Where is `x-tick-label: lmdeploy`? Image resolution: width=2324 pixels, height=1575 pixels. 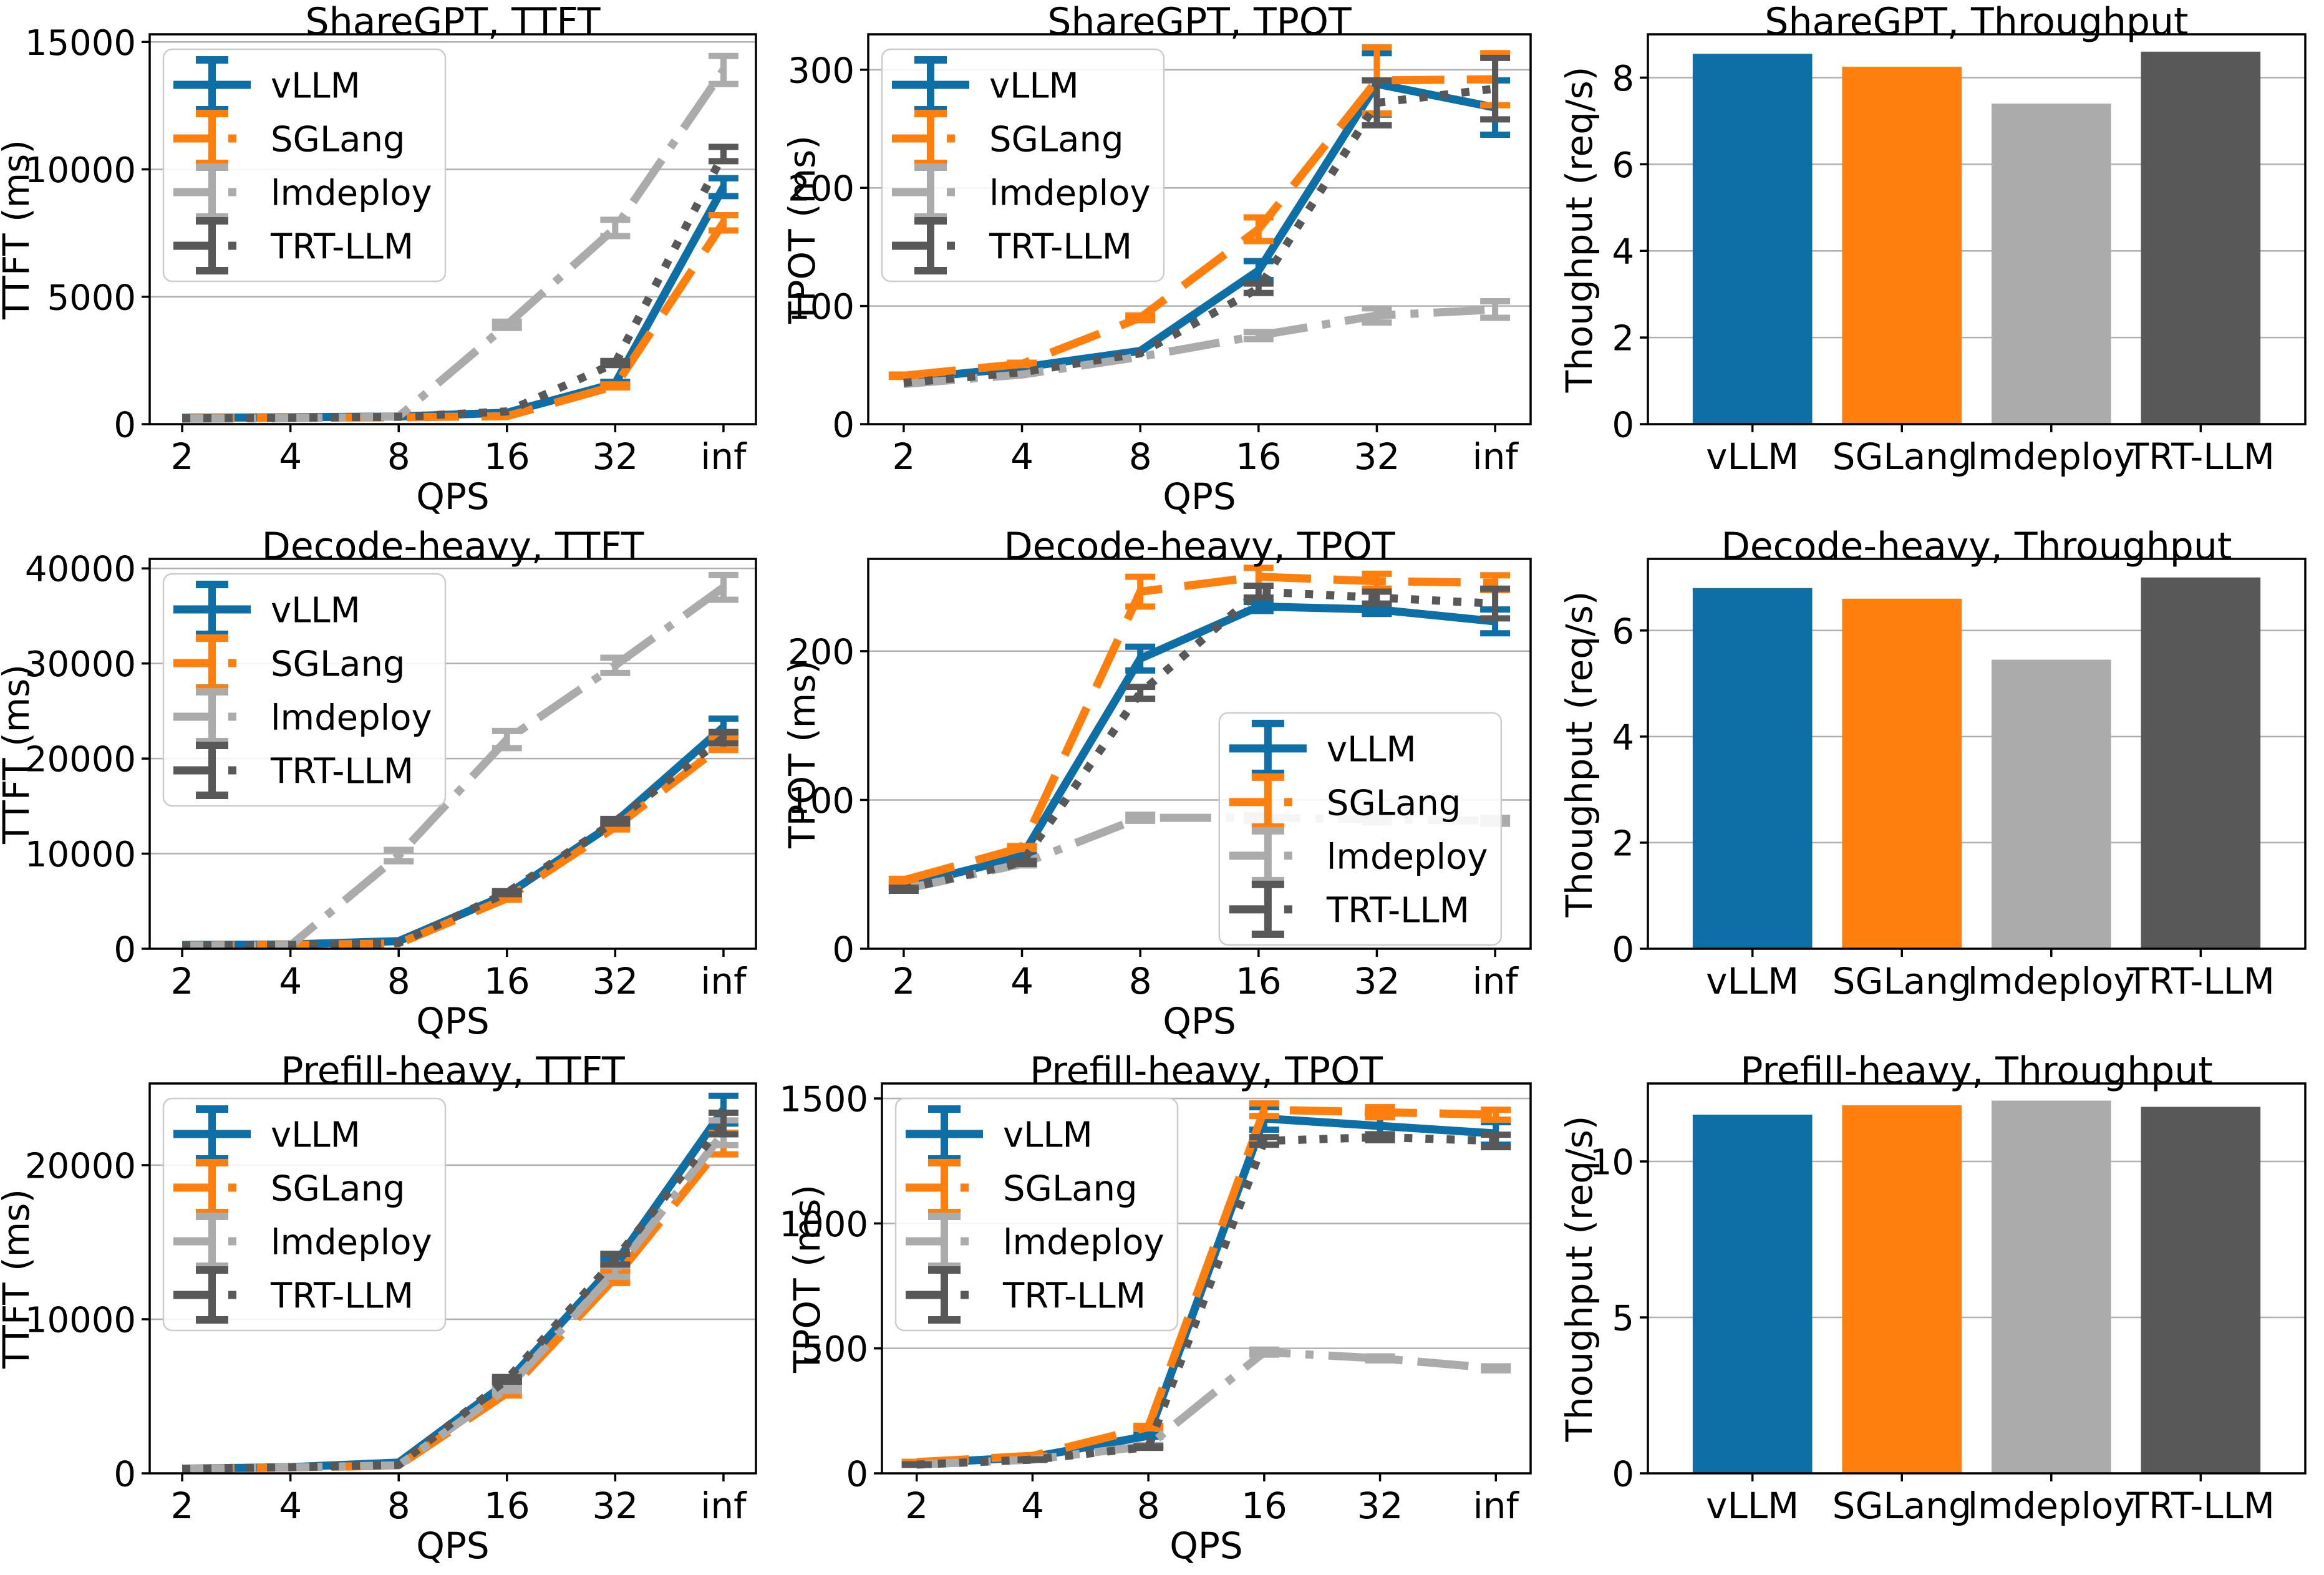 x-tick-label: lmdeploy is located at coordinates (2051, 981).